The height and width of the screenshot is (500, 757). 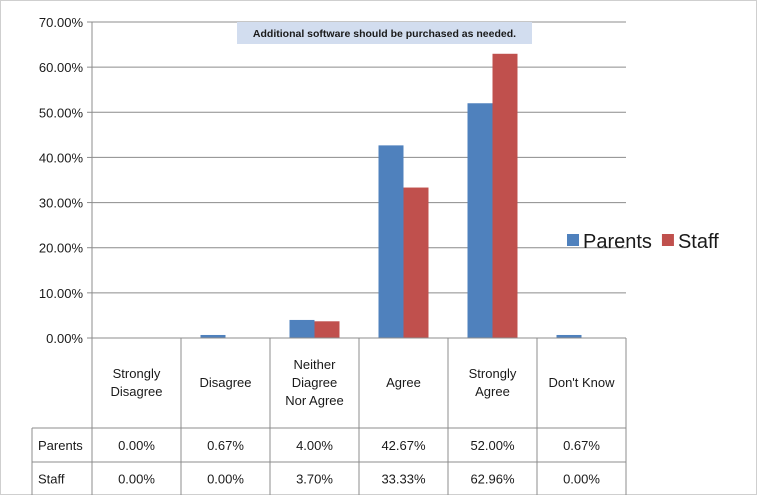 What do you see at coordinates (315, 364) in the screenshot?
I see `category-label: Neither` at bounding box center [315, 364].